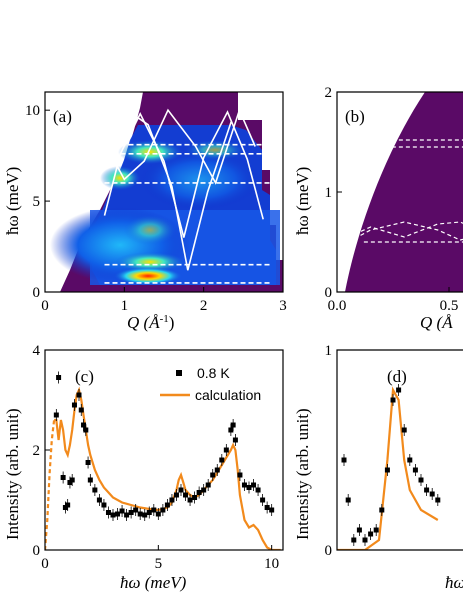 This screenshot has height=599, width=463. What do you see at coordinates (436, 322) in the screenshot?
I see `panel-b-xlabel: Q (Å` at bounding box center [436, 322].